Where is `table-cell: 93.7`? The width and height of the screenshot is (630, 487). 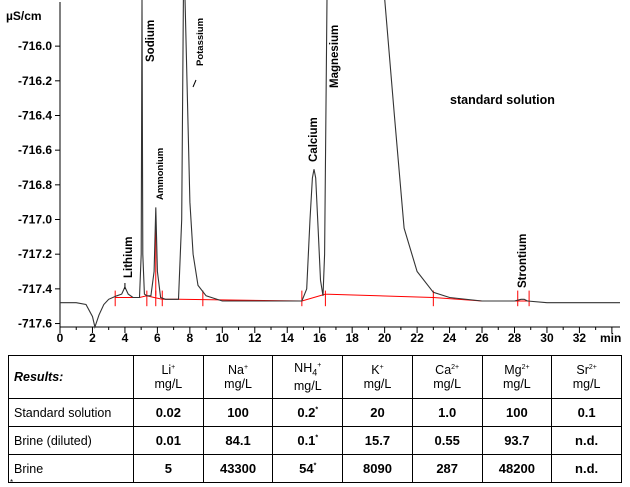
table-cell: 93.7 is located at coordinates (517, 440).